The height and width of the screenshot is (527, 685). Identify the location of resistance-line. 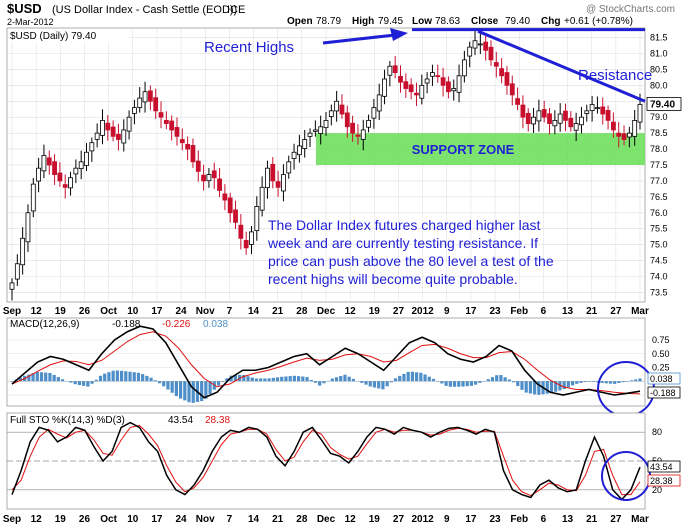
(561, 66).